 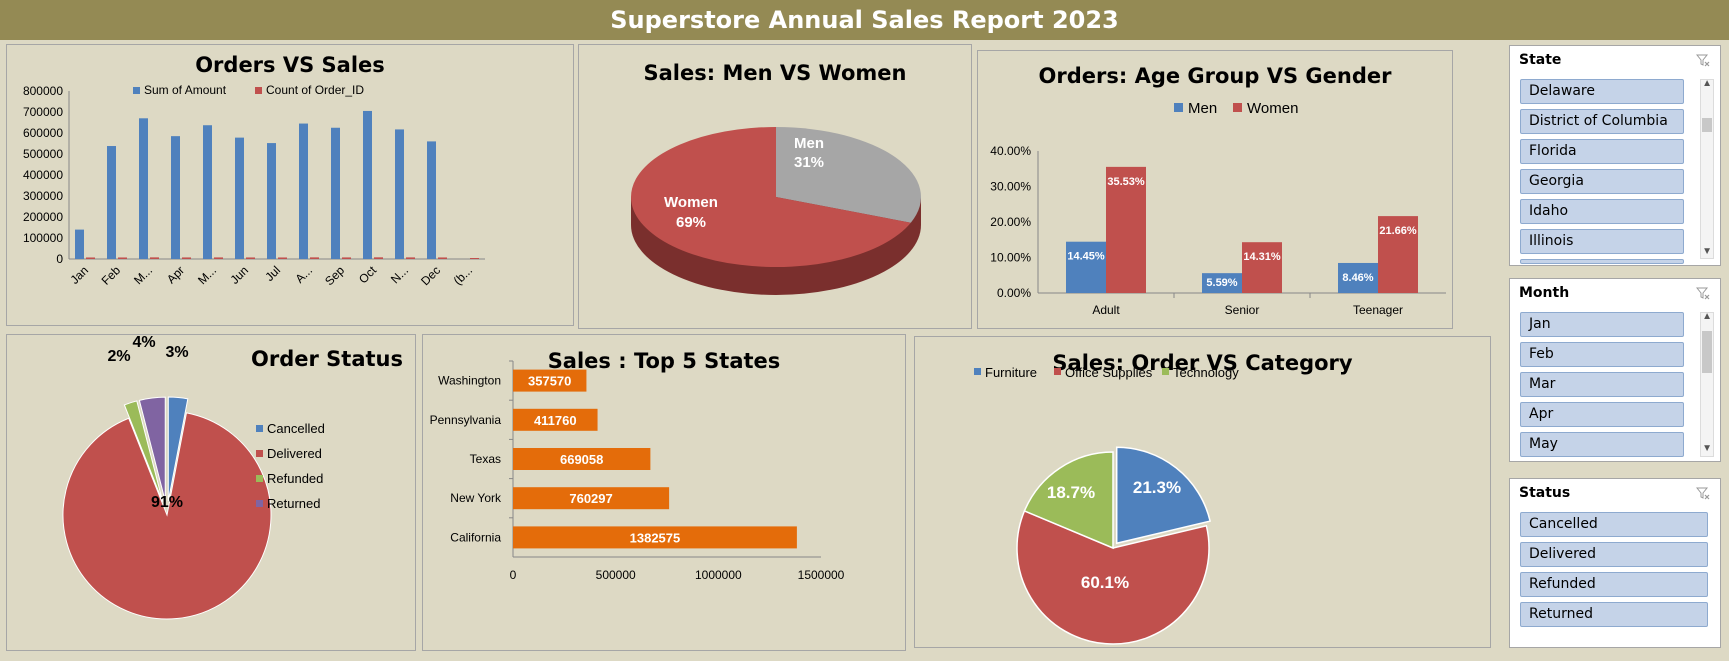 I want to click on pie-slice-technology, so click(x=1068, y=500).